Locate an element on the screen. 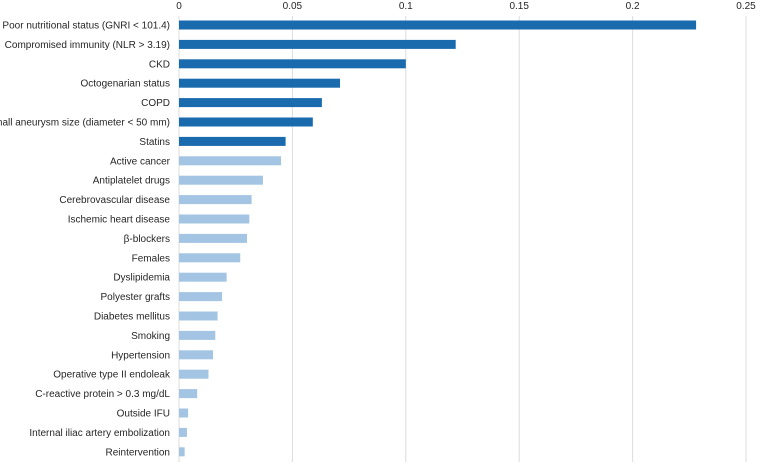 Image resolution: width=760 pixels, height=467 pixels. x-tick-label: 0.2 is located at coordinates (633, 6).